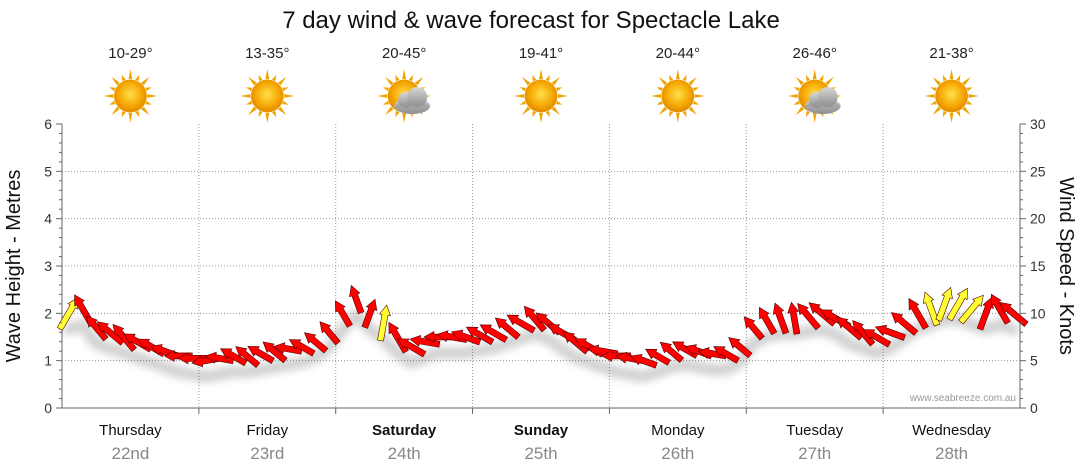  I want to click on day-name: Friday, so click(267, 430).